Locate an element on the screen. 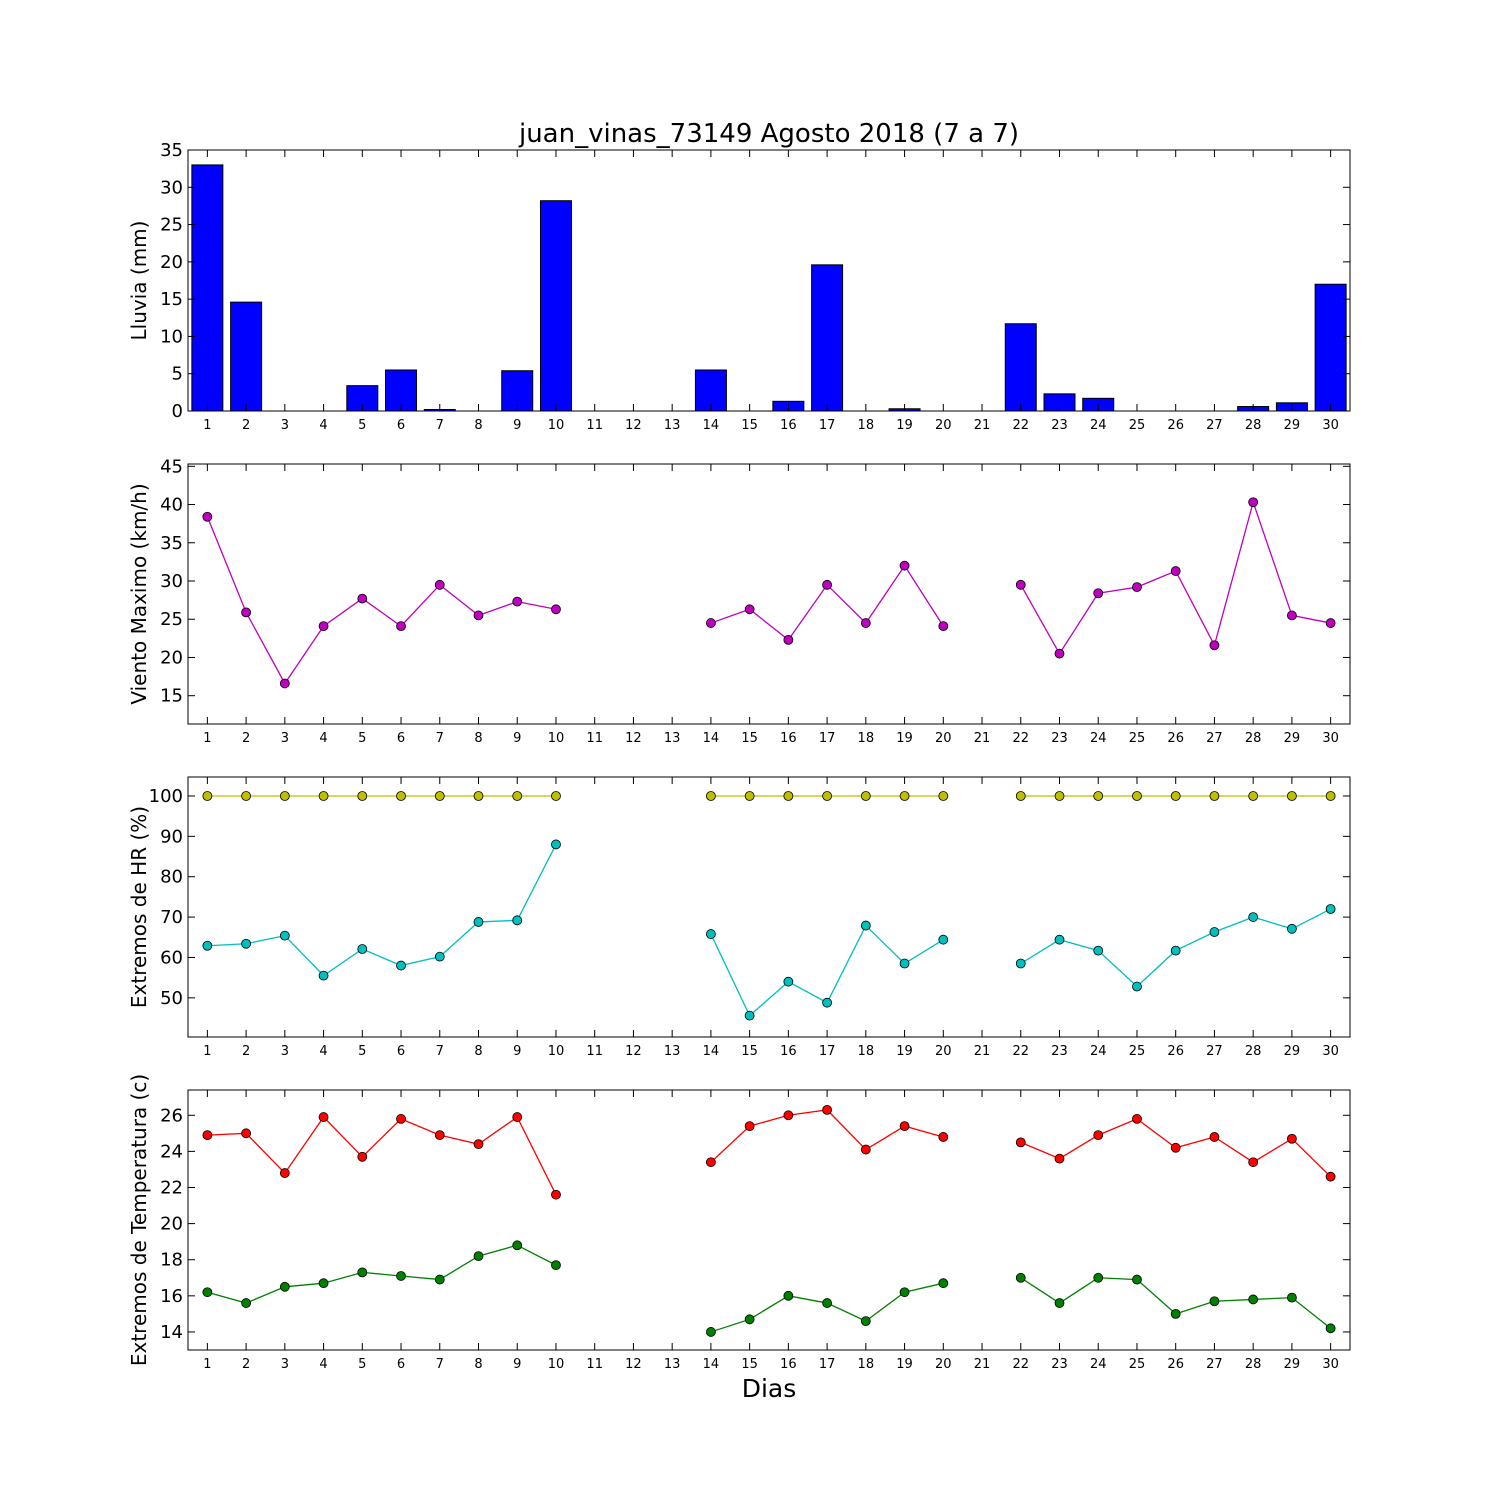  y-tick-label: 25 is located at coordinates (171, 619).